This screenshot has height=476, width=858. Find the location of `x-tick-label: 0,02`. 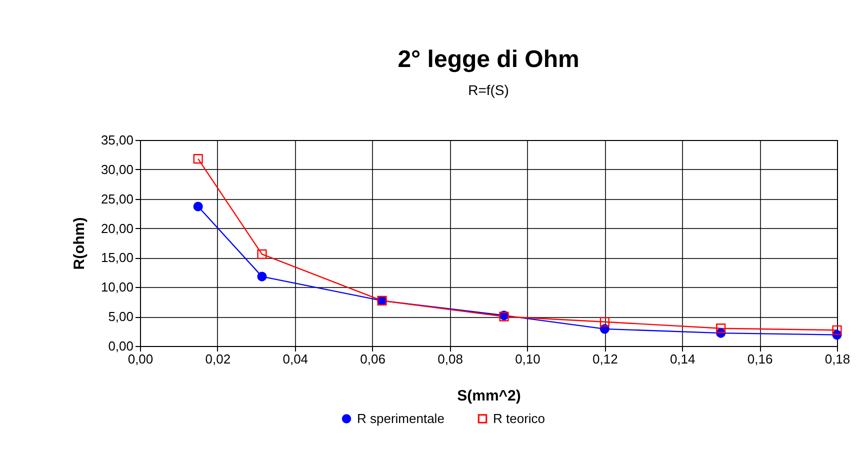

x-tick-label: 0,02 is located at coordinates (218, 359).